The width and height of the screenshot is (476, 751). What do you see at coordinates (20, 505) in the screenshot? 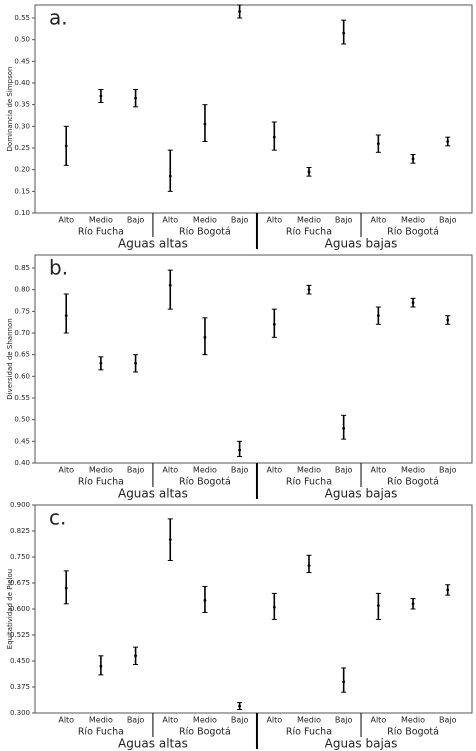
I see `y-tick-label: 0.900` at bounding box center [20, 505].